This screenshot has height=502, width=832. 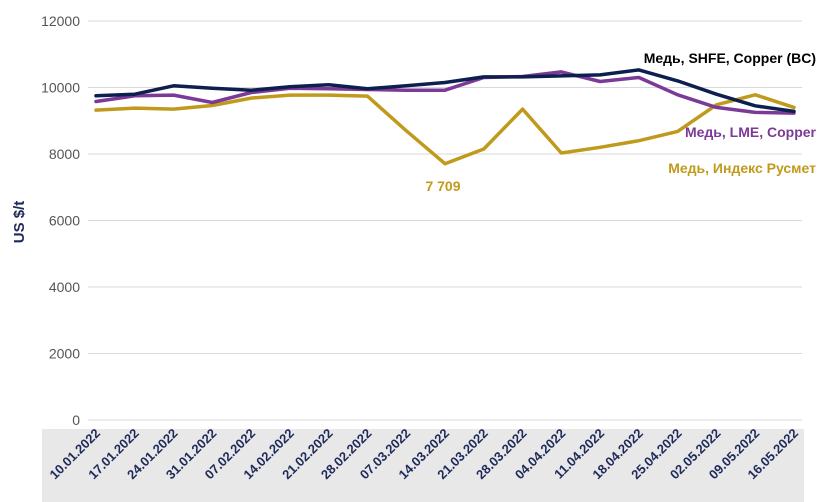 I want to click on y-tick-label: 10000, so click(x=60, y=88).